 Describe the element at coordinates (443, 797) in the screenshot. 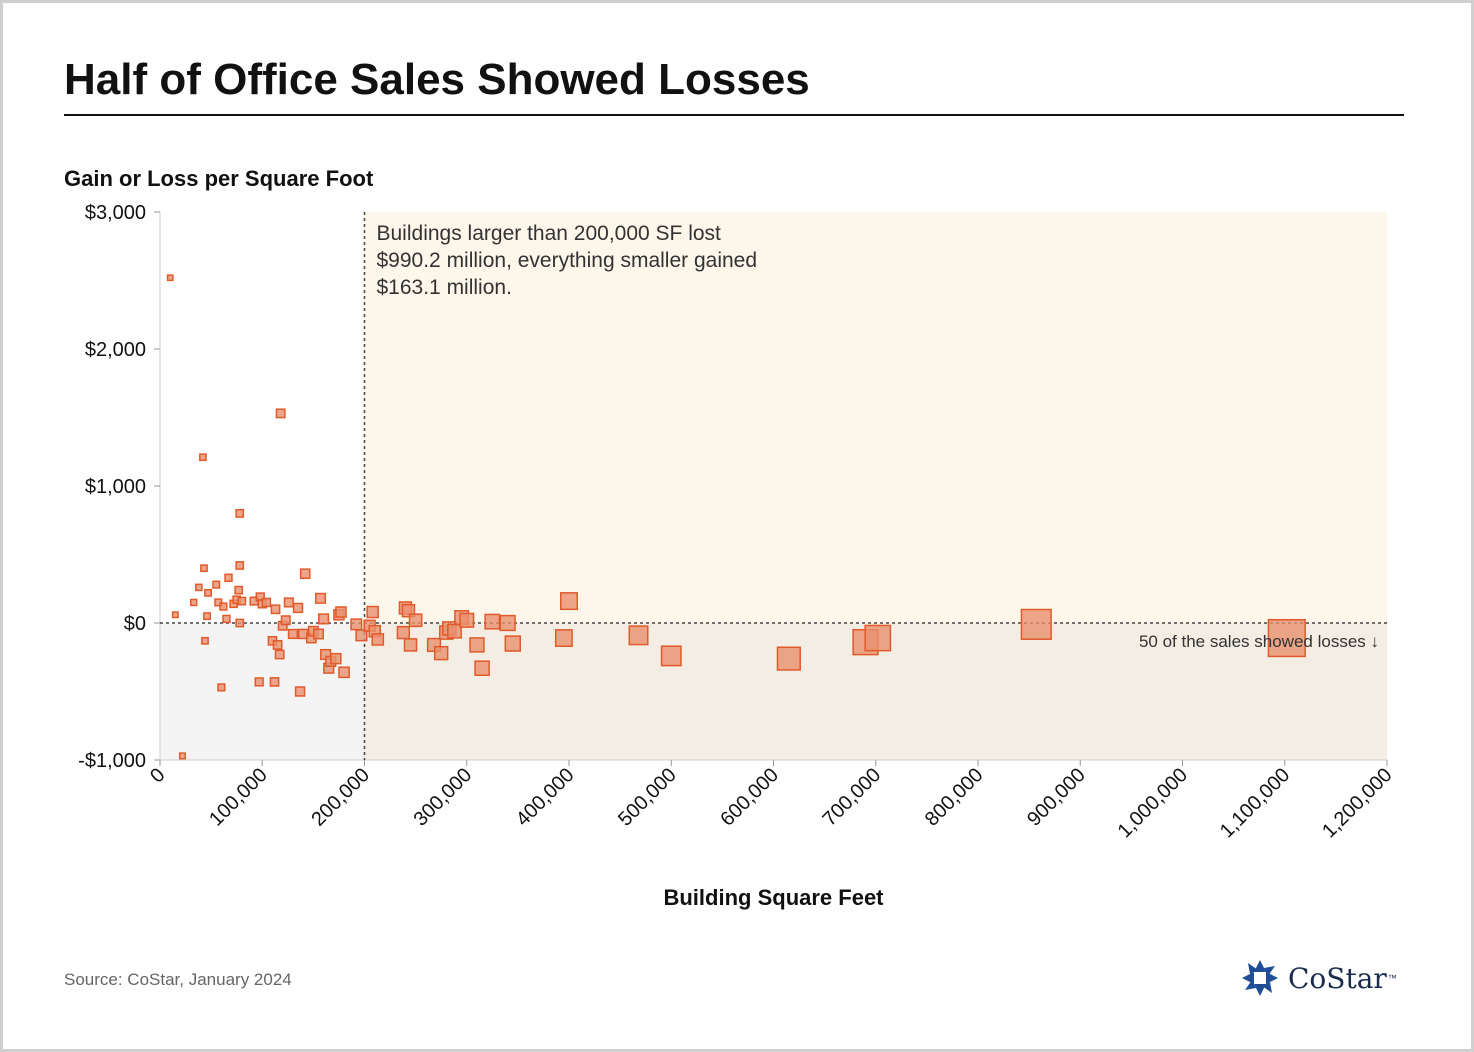

I see `x-tick-label: 300,000` at that location.